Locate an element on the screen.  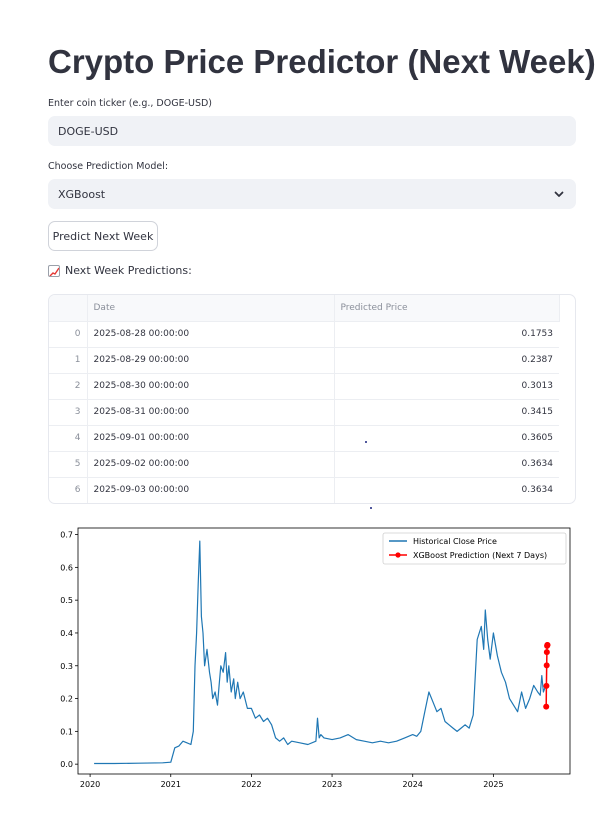
predictions-heading-text: Next Week Predictions: is located at coordinates (128, 270).